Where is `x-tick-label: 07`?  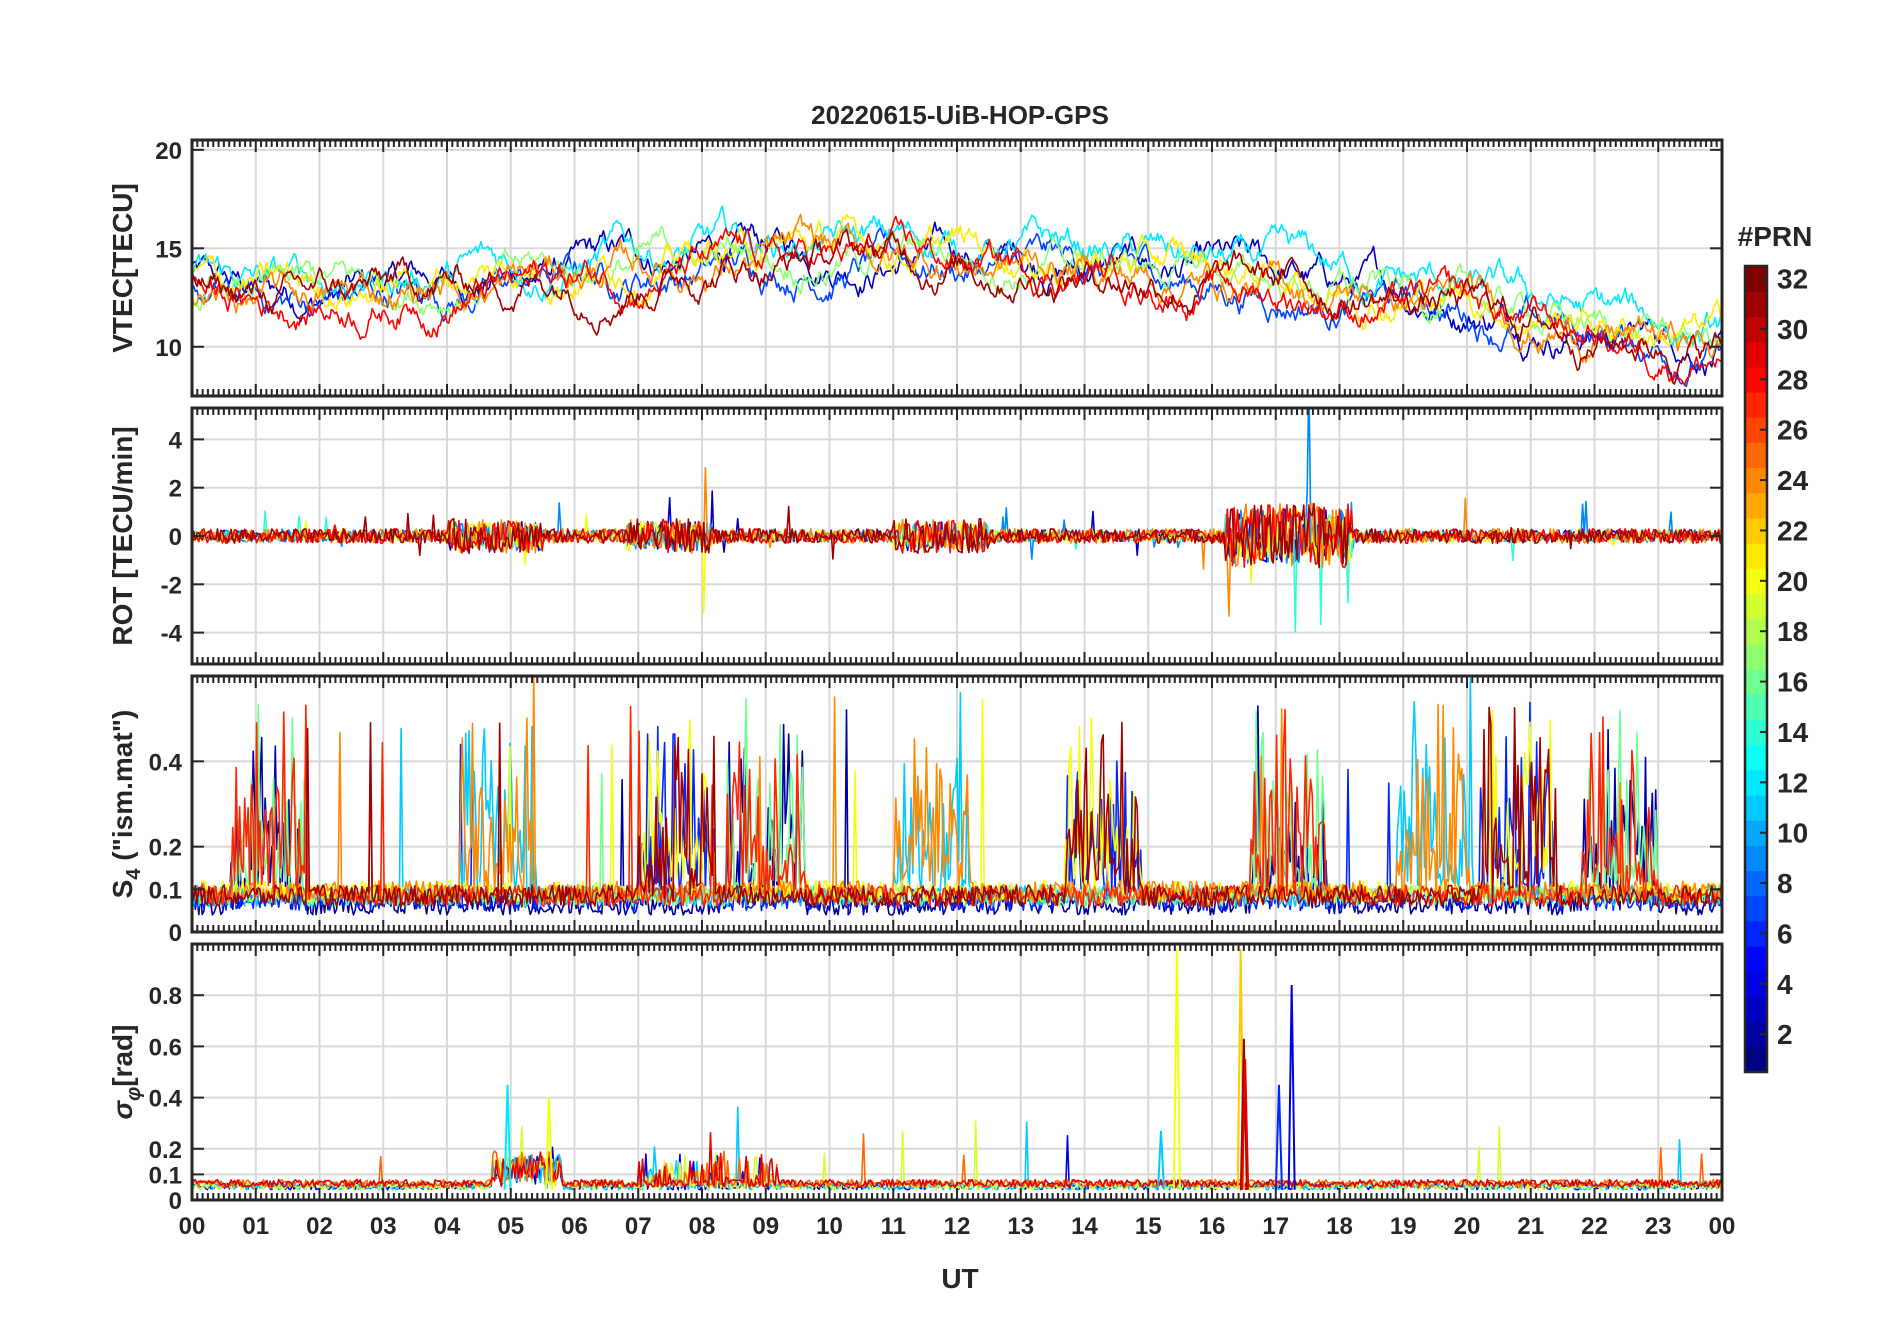 x-tick-label: 07 is located at coordinates (638, 1226).